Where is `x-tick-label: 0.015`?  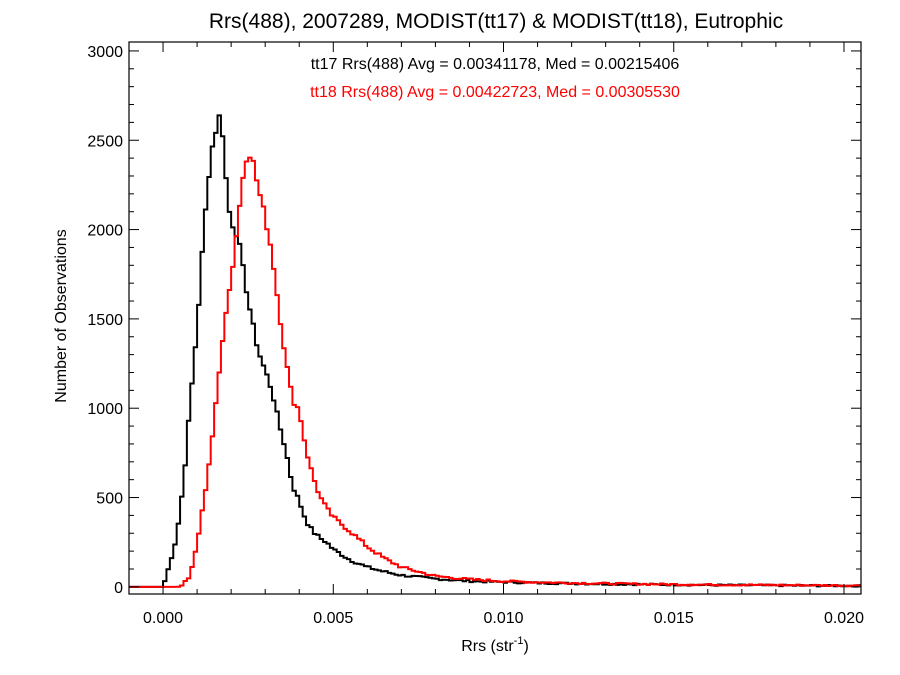
x-tick-label: 0.015 is located at coordinates (674, 618).